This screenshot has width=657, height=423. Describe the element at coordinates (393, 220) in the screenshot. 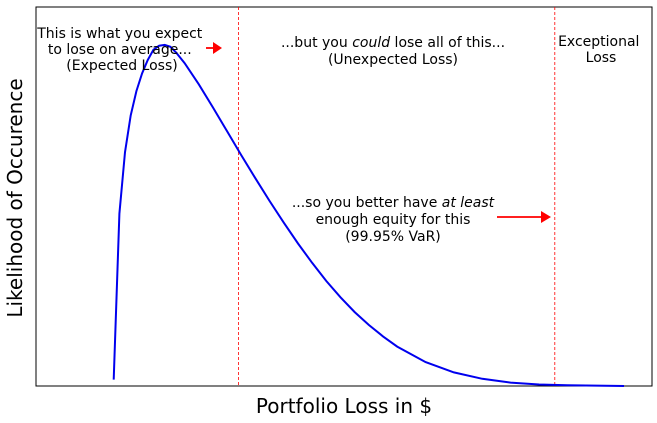

I see `var-annotation-line-2: enough equity for this` at that location.